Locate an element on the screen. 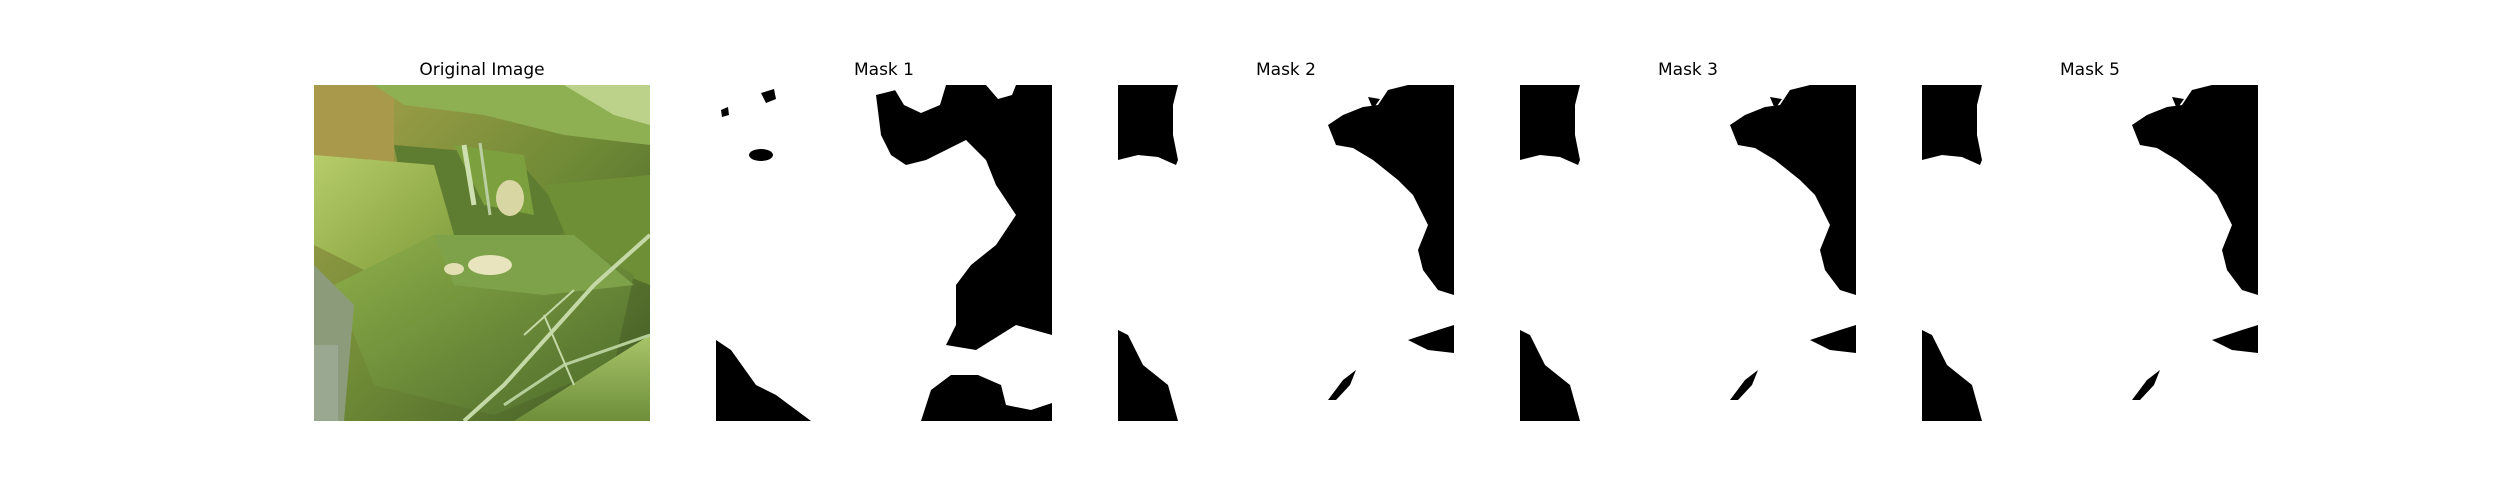  panel-mask-1: Mask 1 is located at coordinates (884, 239).